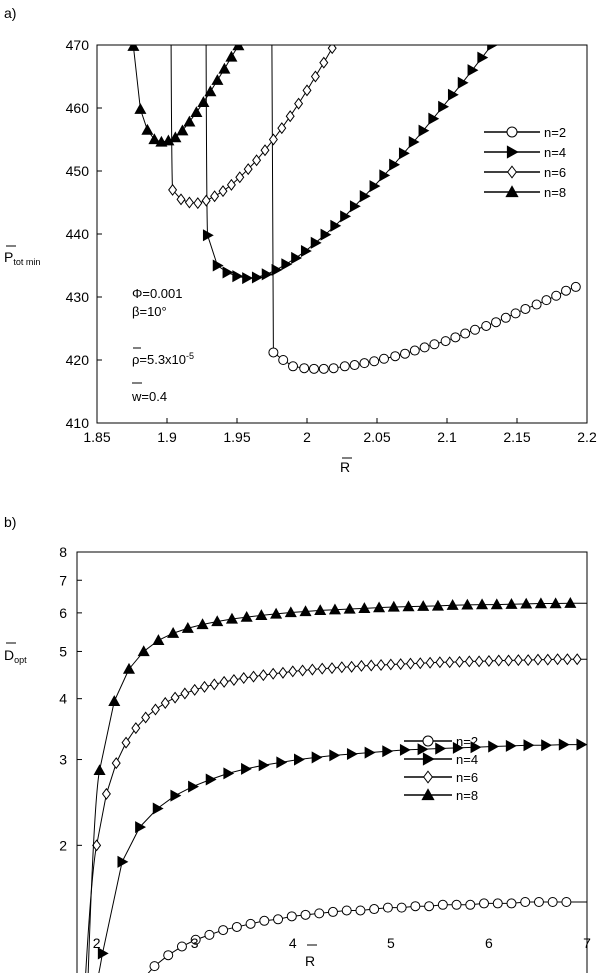 This screenshot has width=609, height=973. Describe the element at coordinates (441, 768) in the screenshot. I see `panel-b-legend: n=2 n=4 n=6 n=8` at that location.